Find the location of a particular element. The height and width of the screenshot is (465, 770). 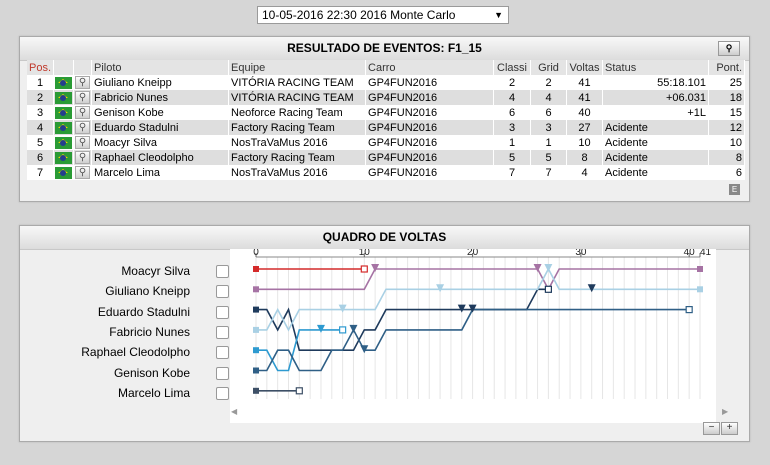

driver-label: Genison Kobe is located at coordinates (151, 372).